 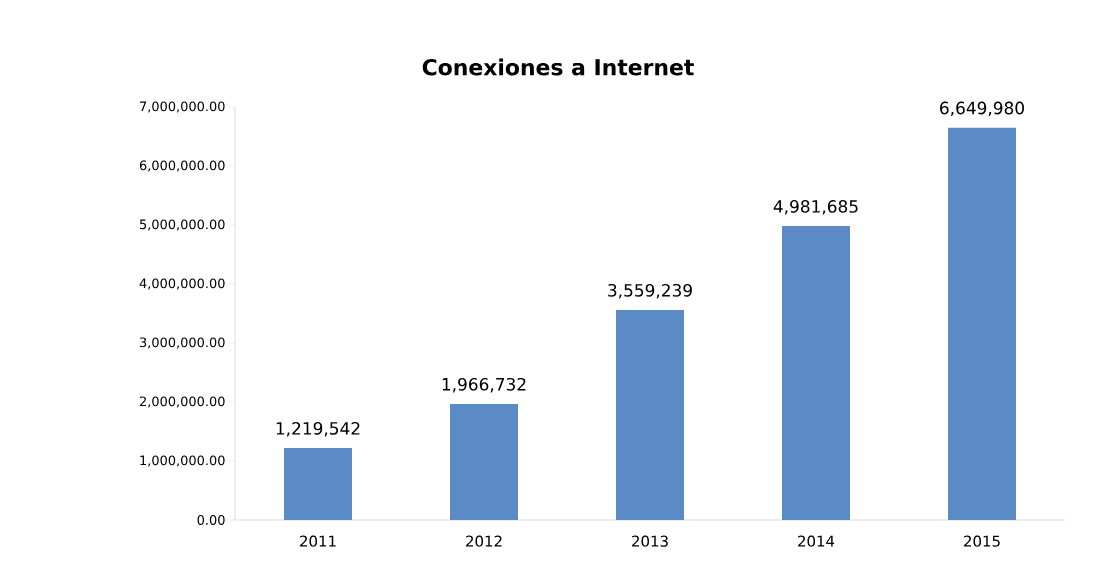 I want to click on y-tick-label: 2,000,000.00, so click(x=182, y=402).